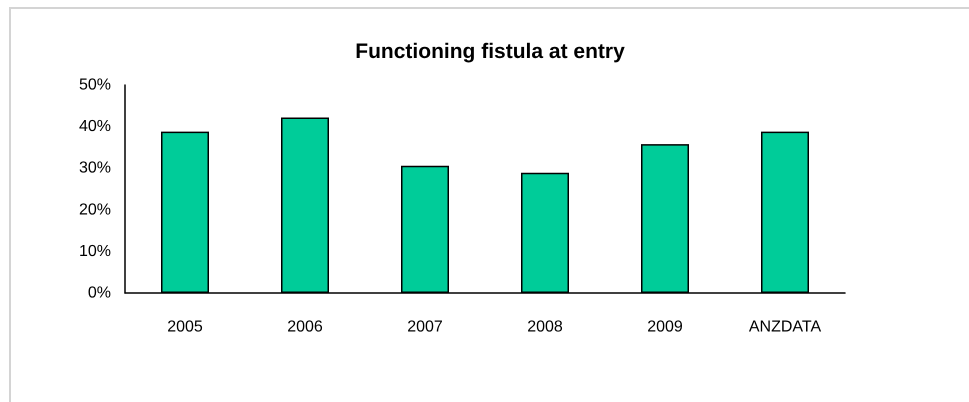 The height and width of the screenshot is (402, 969). Describe the element at coordinates (94, 251) in the screenshot. I see `y-tick-label: 10%` at that location.